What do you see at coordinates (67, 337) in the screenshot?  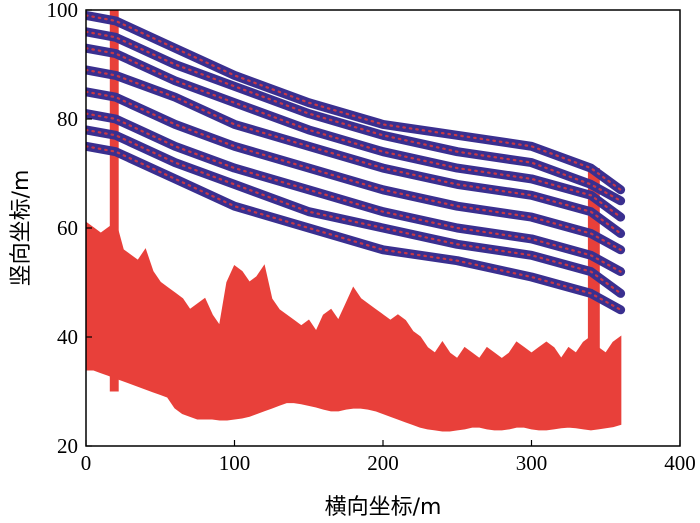 I see `y-tick-label: 40` at bounding box center [67, 337].